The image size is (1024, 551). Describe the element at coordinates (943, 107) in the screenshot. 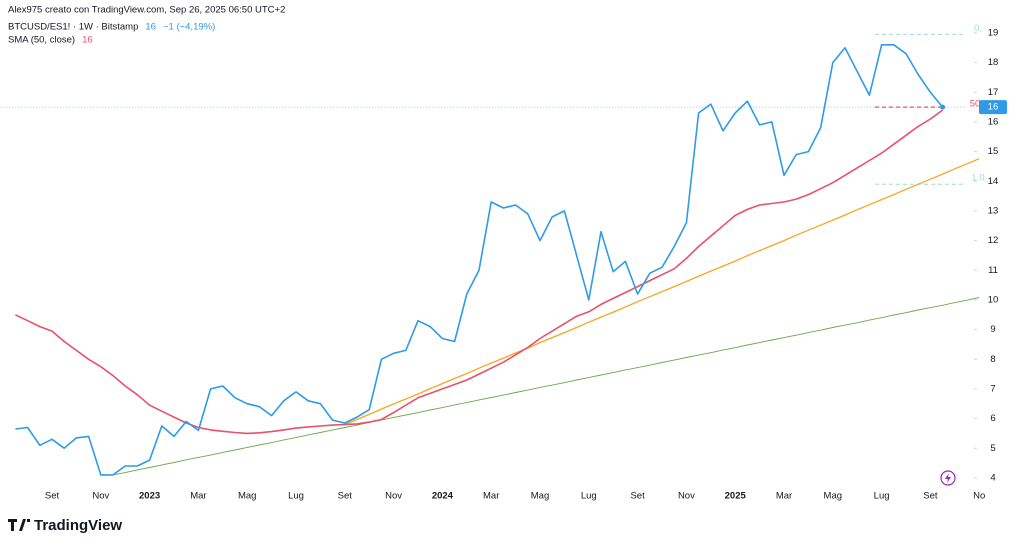

I see `last-point` at that location.